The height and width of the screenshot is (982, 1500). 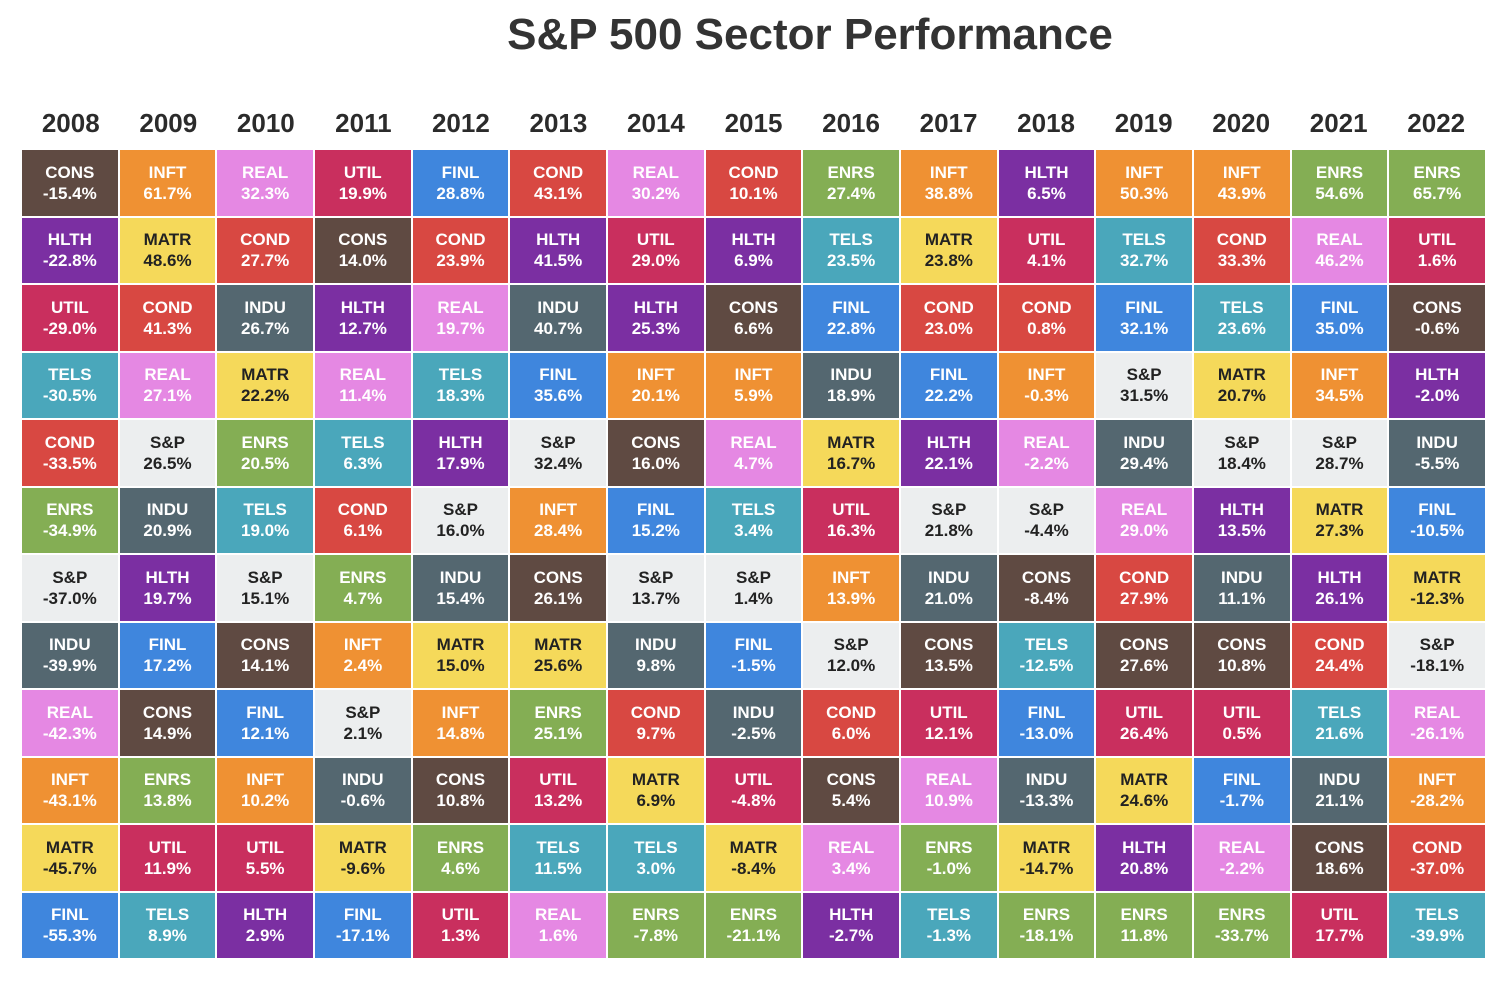 I want to click on sector-cell: HLTH 19.7%, so click(x=167, y=588).